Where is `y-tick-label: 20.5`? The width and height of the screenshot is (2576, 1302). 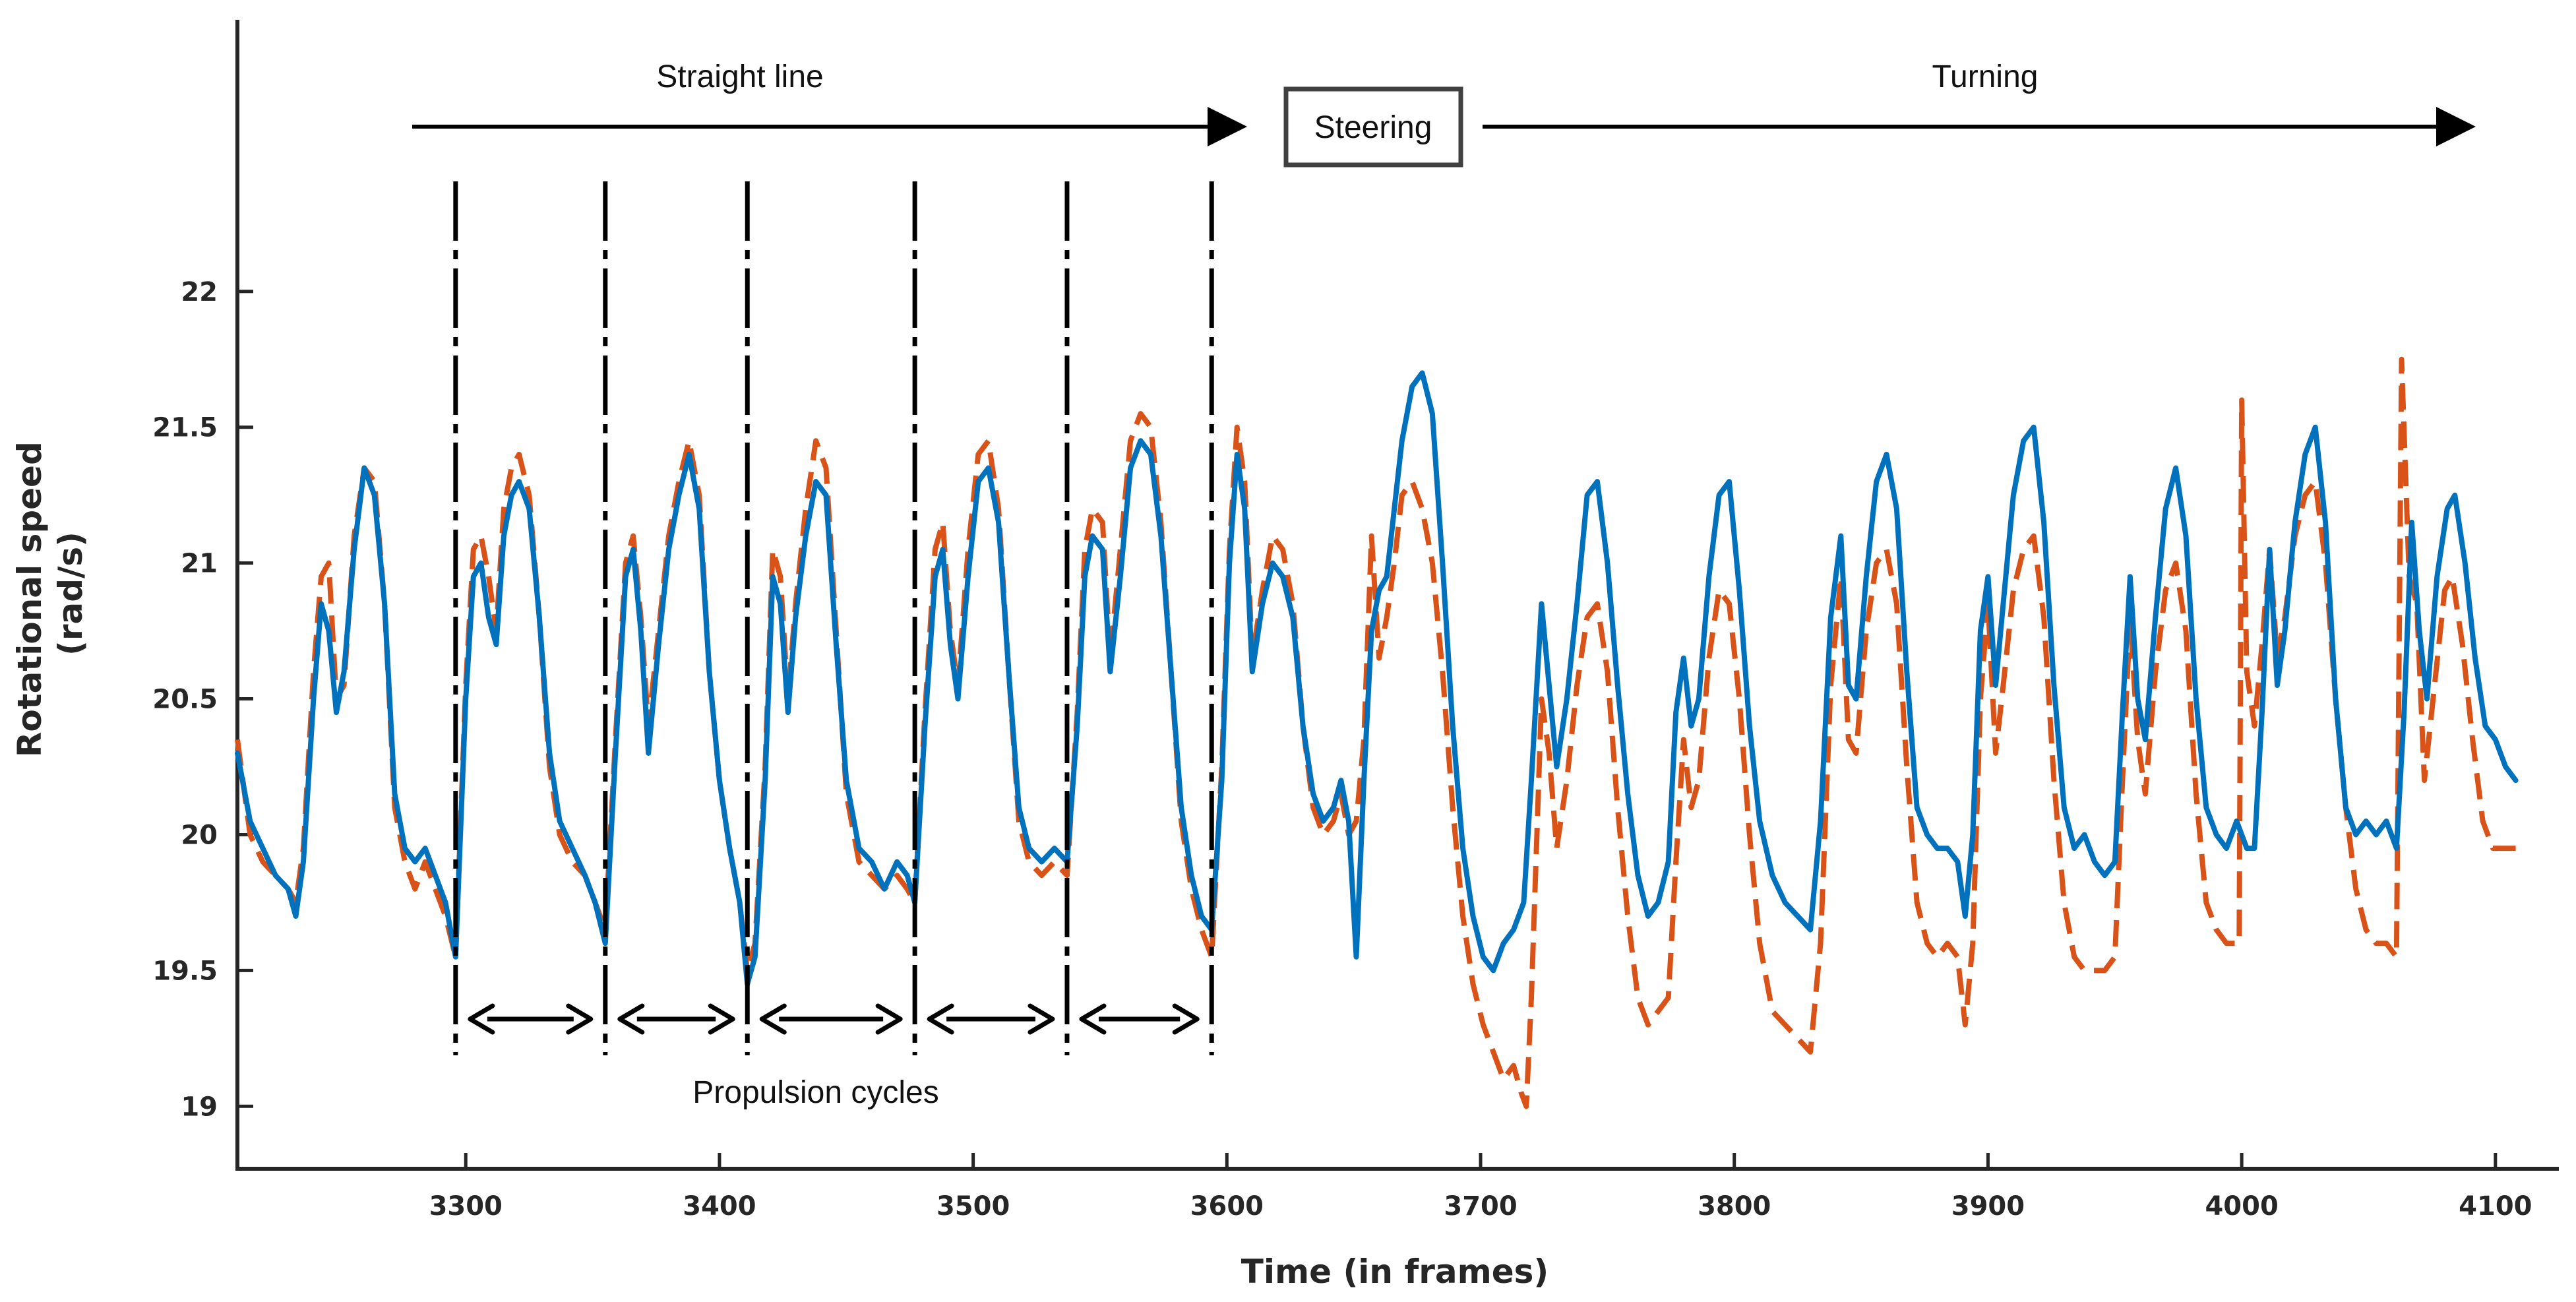 y-tick-label: 20.5 is located at coordinates (185, 700).